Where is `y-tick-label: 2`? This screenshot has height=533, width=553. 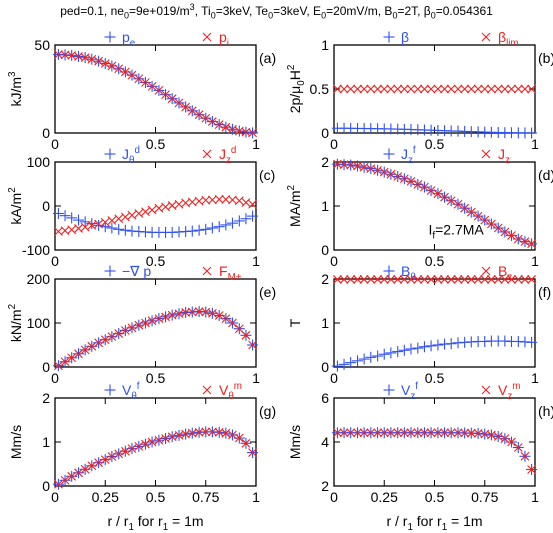 y-tick-label: 2 is located at coordinates (325, 162).